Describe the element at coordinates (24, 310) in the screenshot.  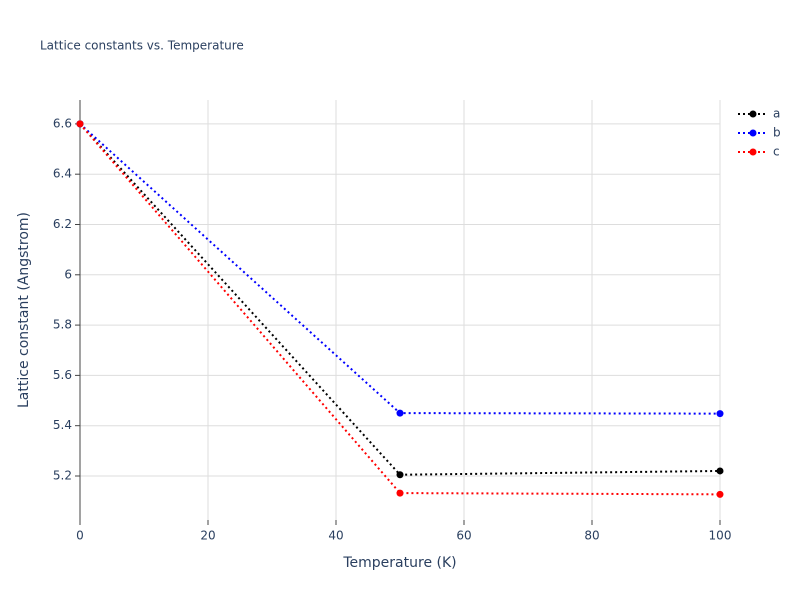
I see `y-axis-label: Lattice constant (Angstrom)` at that location.